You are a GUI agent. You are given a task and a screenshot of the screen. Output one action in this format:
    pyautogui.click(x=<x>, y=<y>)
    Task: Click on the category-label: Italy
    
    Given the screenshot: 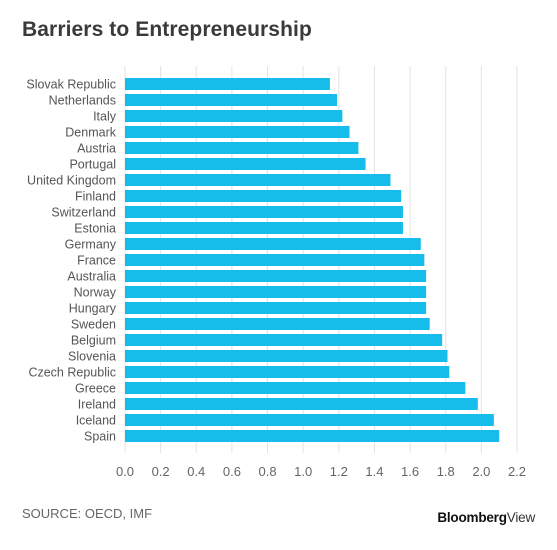 What is the action you would take?
    pyautogui.click(x=105, y=117)
    